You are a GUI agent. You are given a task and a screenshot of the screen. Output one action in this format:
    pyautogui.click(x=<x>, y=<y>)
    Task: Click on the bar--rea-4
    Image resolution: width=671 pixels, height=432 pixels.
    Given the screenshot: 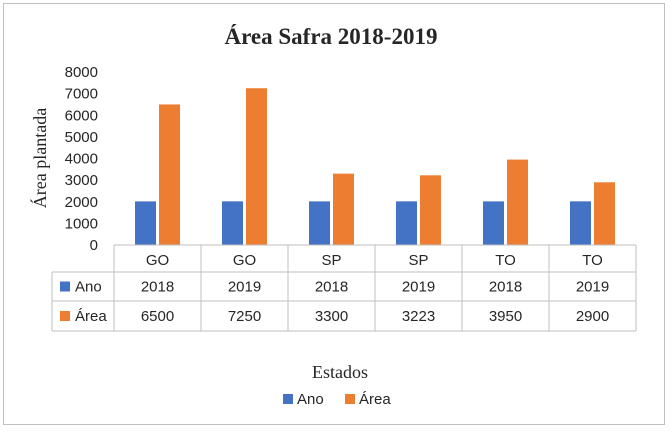 What is the action you would take?
    pyautogui.click(x=517, y=202)
    